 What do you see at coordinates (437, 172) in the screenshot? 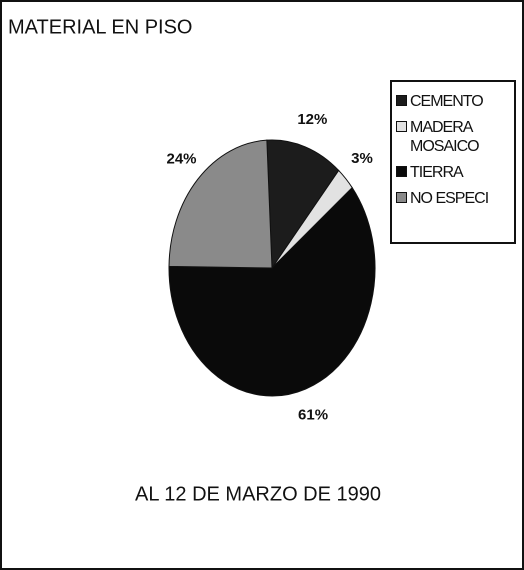
I see `legend-label: TIERRA` at bounding box center [437, 172].